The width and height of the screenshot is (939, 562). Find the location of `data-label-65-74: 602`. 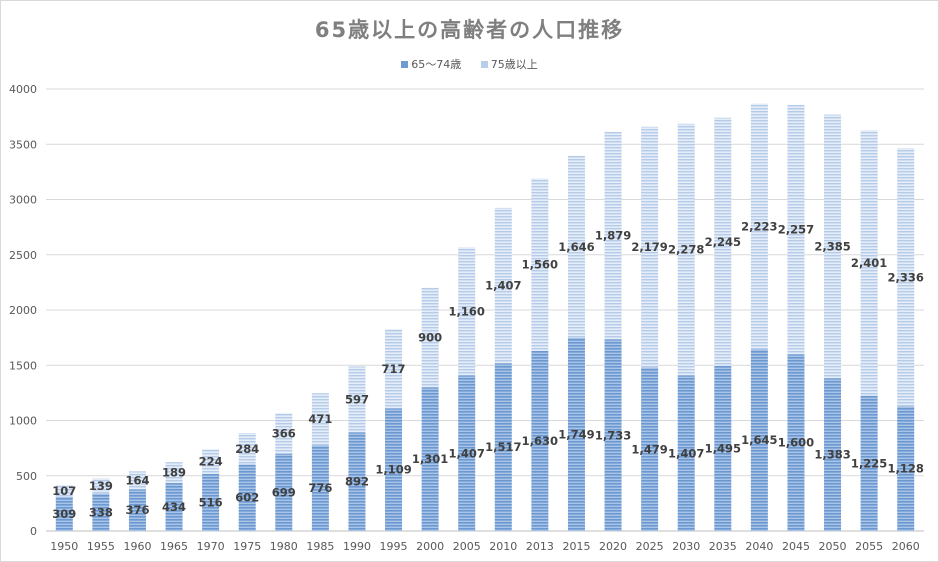

data-label-65-74: 602 is located at coordinates (247, 498).